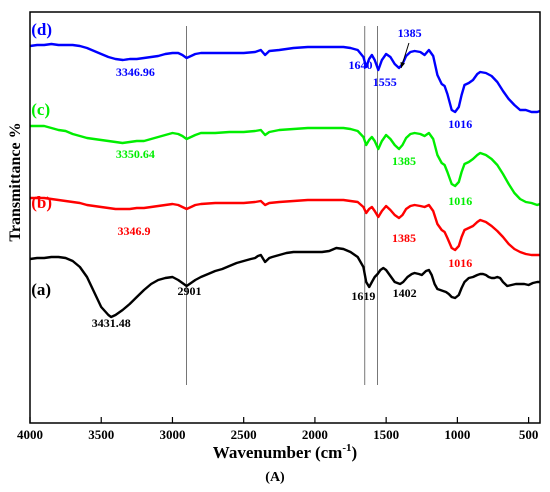  I want to click on x-axis-title: Wavenumber (cm-1), so click(285, 452).